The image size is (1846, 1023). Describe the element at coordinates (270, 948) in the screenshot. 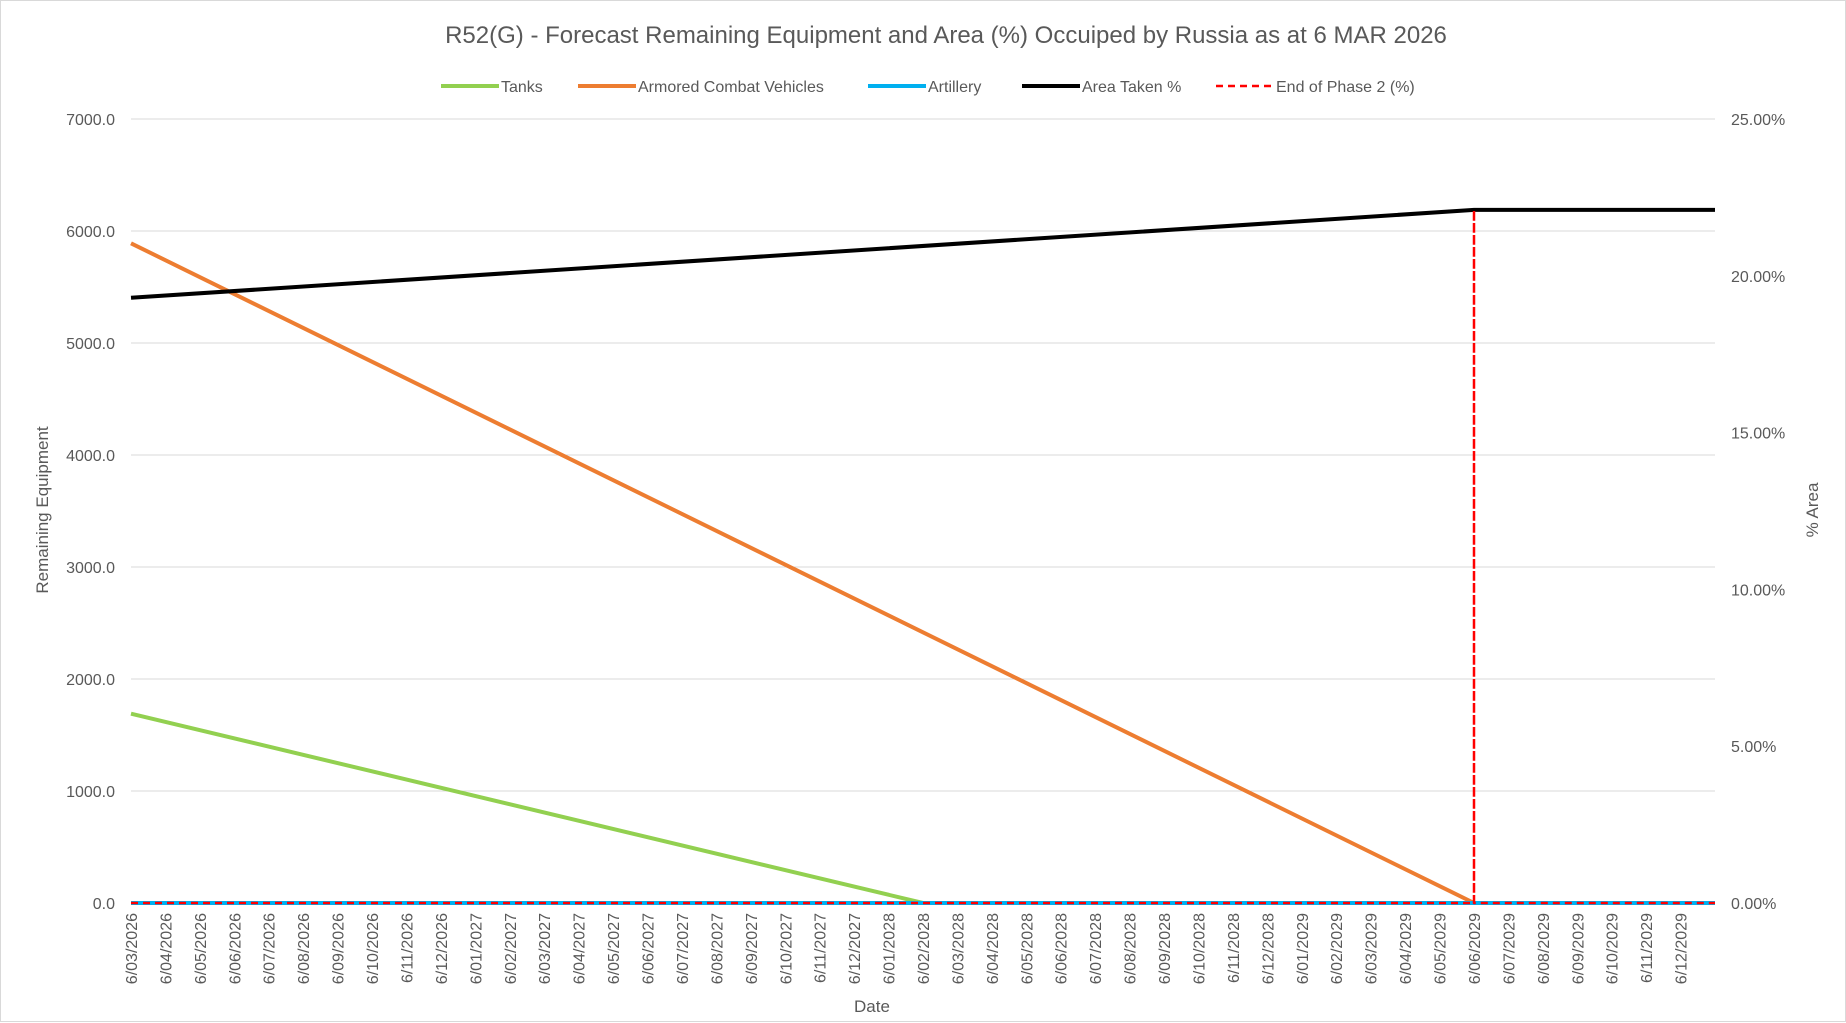

I see `x-tick-label: 6/07/2026` at that location.